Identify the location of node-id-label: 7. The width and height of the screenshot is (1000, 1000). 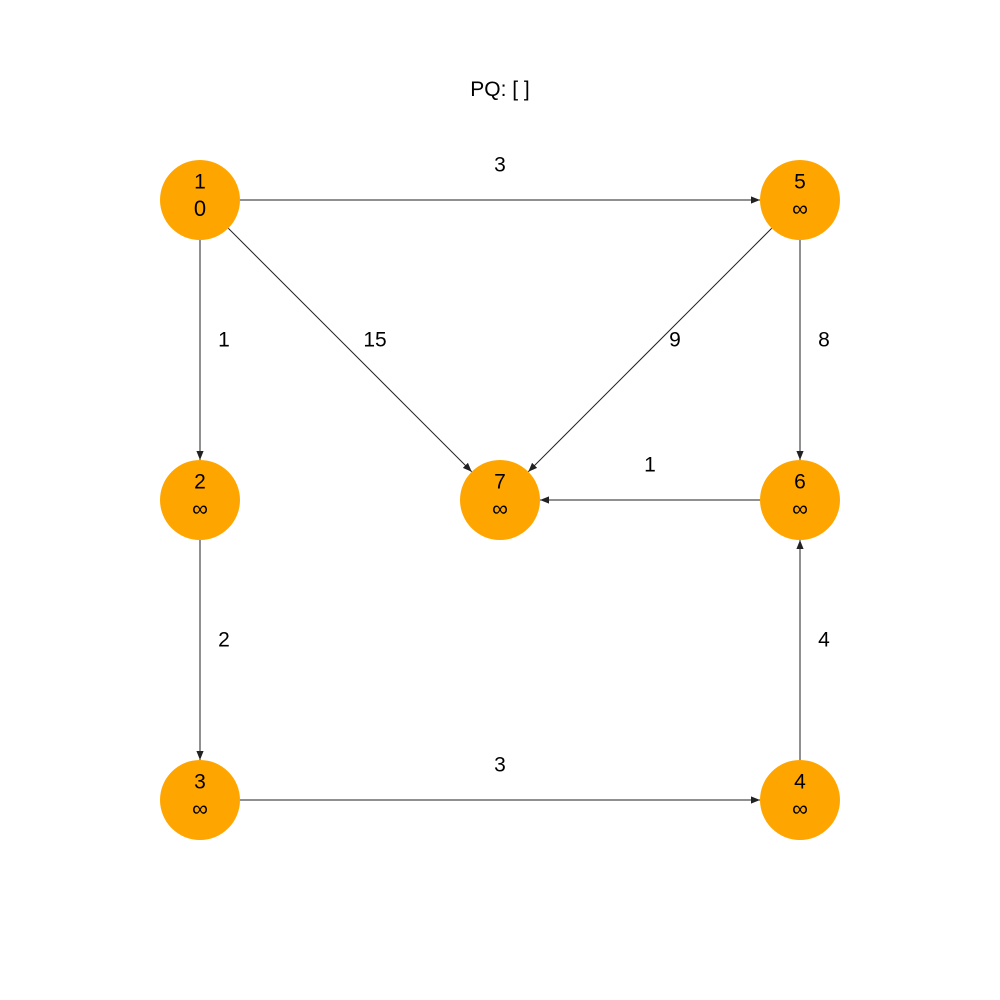
(500, 482).